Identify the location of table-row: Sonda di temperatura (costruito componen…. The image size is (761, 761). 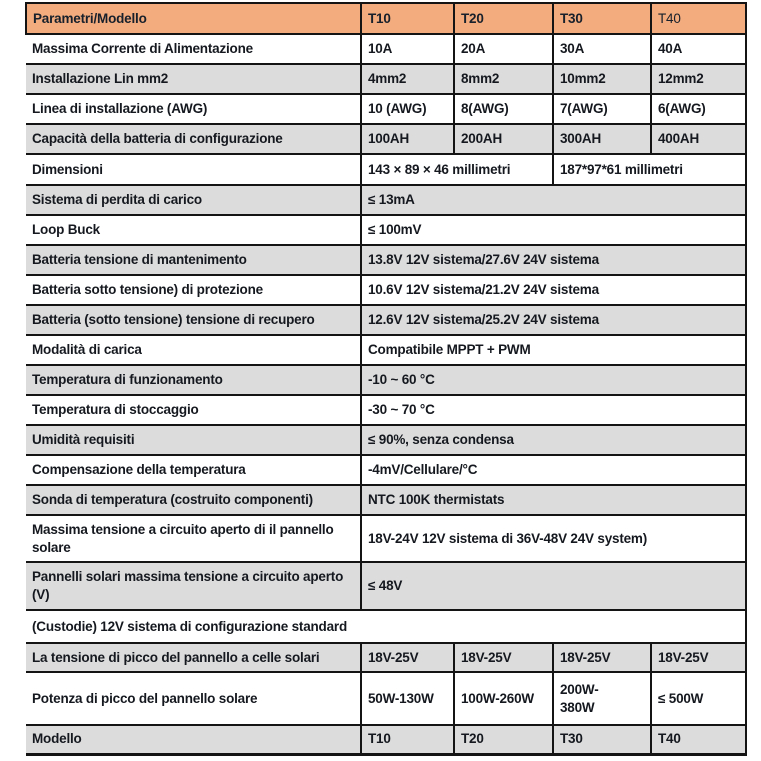
(386, 500).